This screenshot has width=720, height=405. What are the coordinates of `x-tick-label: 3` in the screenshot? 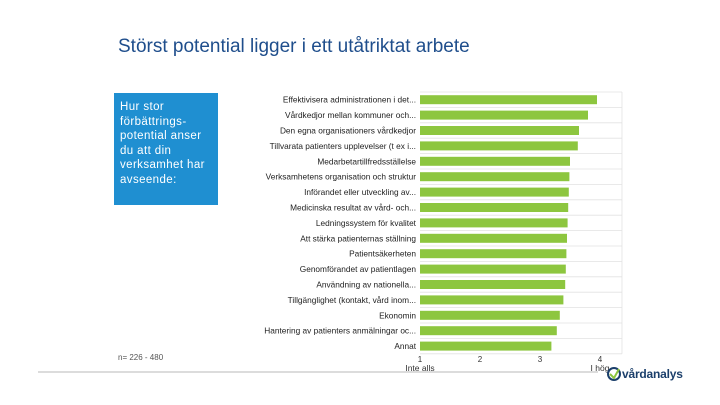 It's located at (540, 359).